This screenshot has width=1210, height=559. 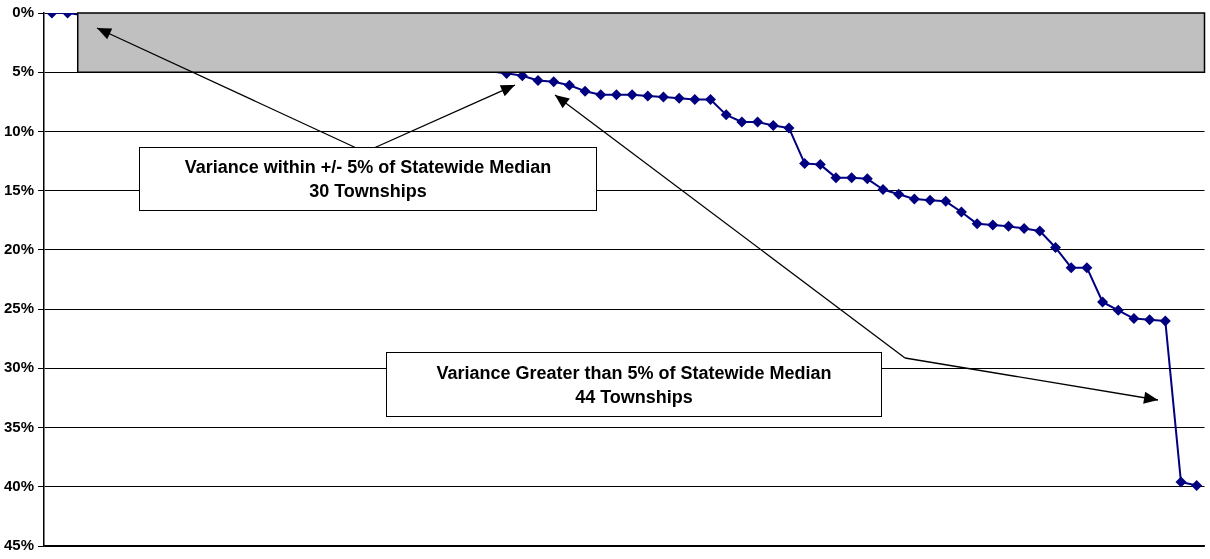 I want to click on y-tick-label: 35%, so click(x=19, y=426).